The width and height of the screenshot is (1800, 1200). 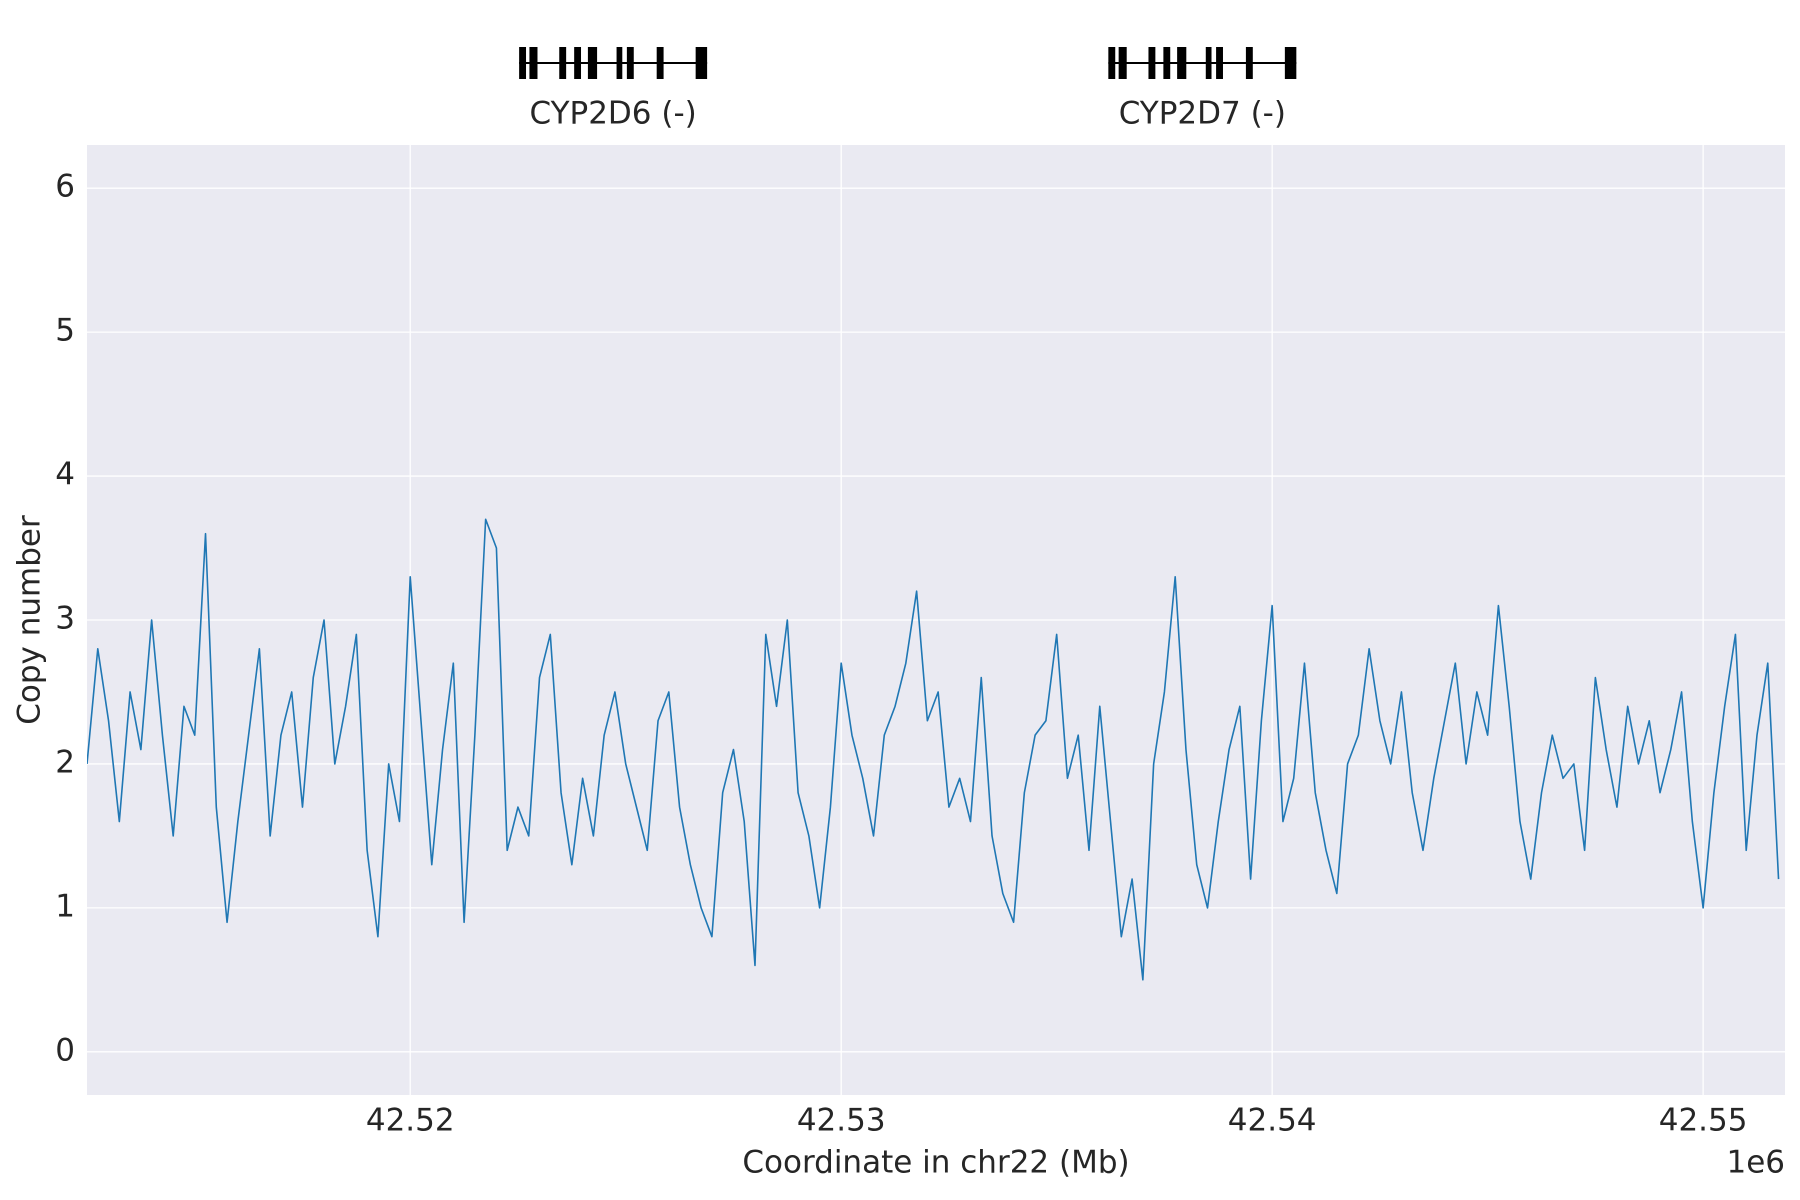 I want to click on y-tick-label: 1, so click(x=65, y=906).